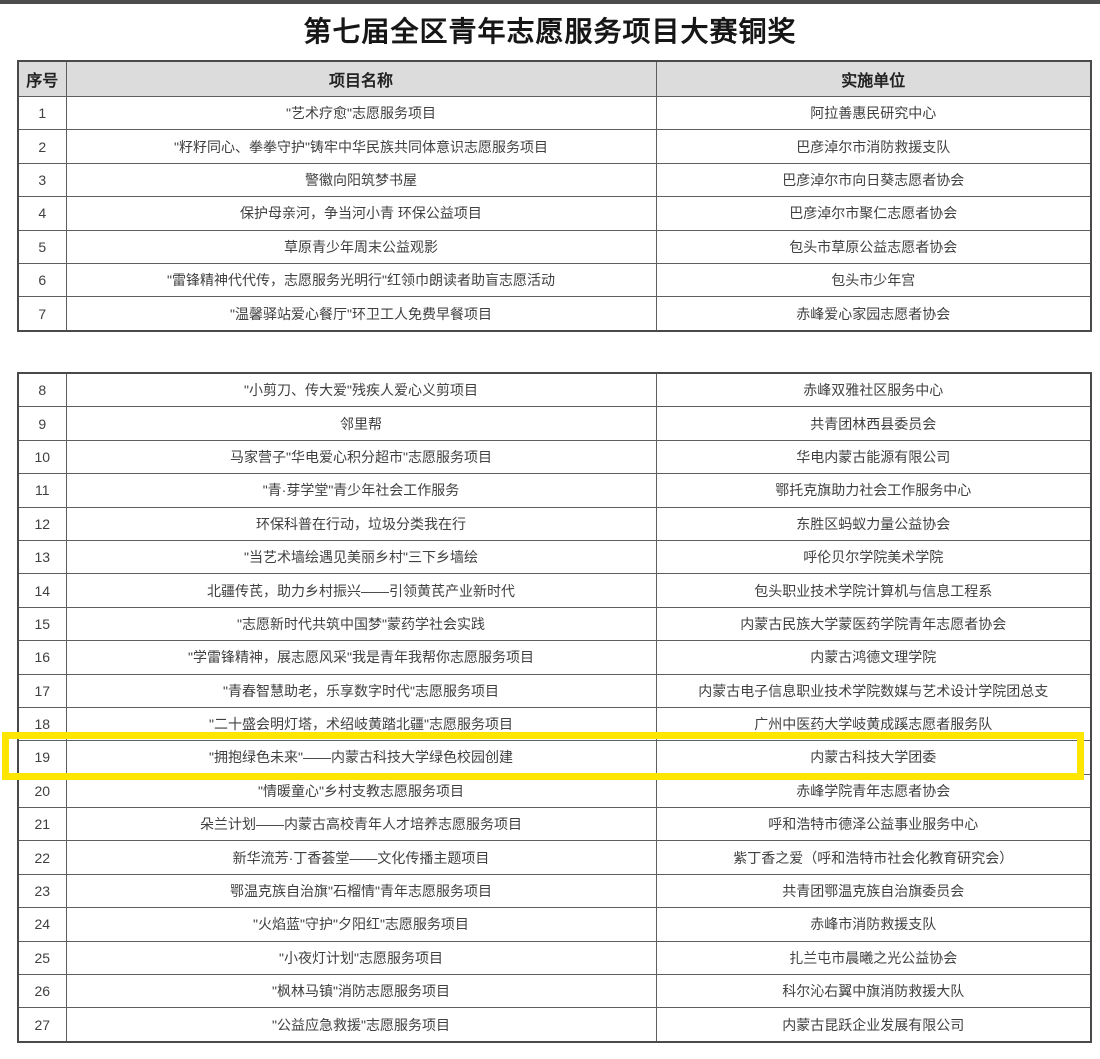 The image size is (1100, 1059). Describe the element at coordinates (42, 390) in the screenshot. I see `cell-no: 8` at that location.